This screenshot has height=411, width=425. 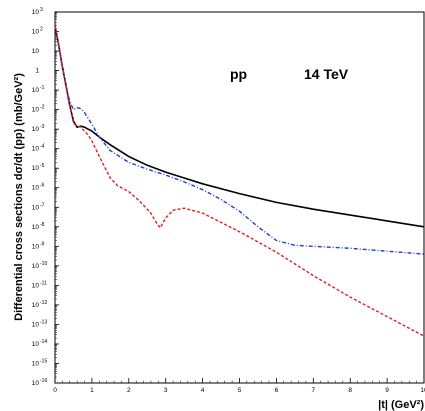 I want to click on y-tick-exponent: 3, so click(x=41, y=10).